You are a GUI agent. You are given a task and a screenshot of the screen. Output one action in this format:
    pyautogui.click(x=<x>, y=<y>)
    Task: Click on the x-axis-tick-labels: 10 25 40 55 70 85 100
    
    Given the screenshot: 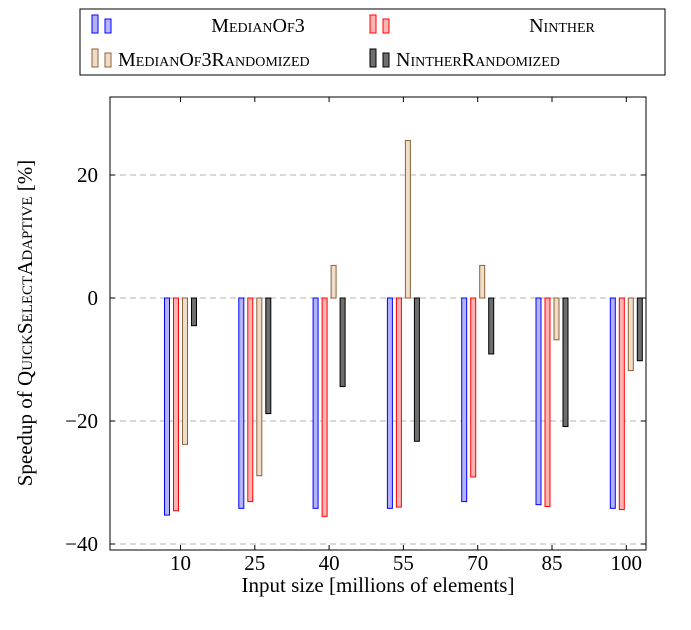 What is the action you would take?
    pyautogui.click(x=406, y=563)
    